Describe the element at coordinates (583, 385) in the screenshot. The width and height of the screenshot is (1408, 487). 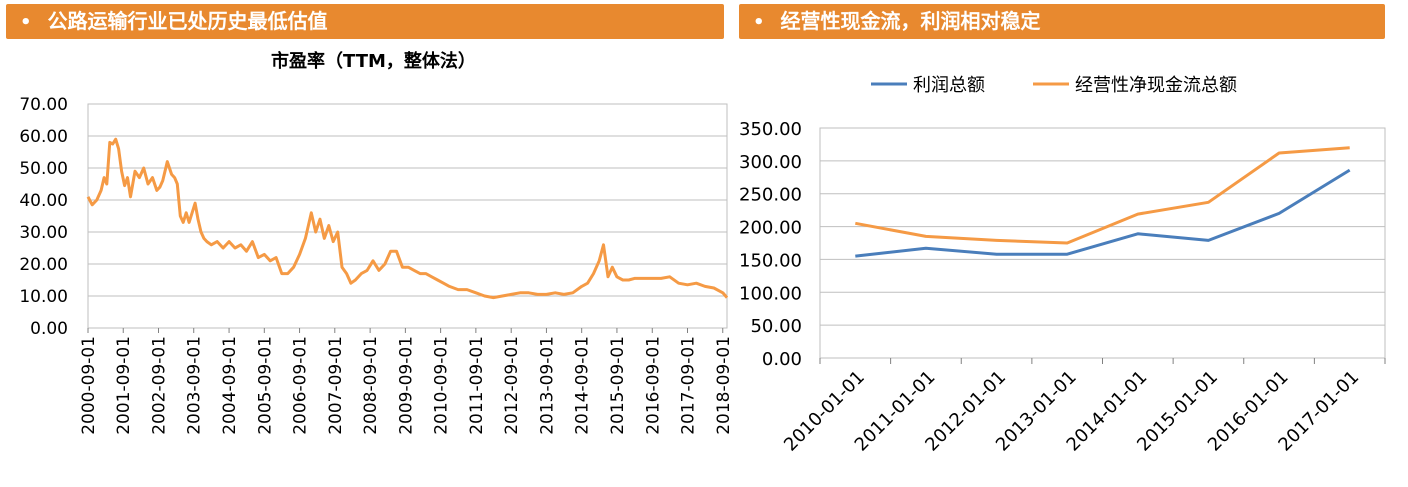
I see `x-tick-label: 2014-09-01` at that location.